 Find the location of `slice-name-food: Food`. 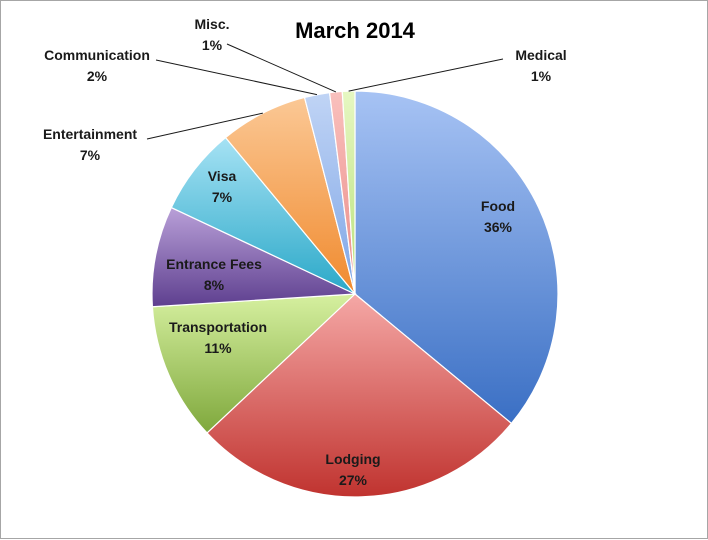

slice-name-food: Food is located at coordinates (498, 206).